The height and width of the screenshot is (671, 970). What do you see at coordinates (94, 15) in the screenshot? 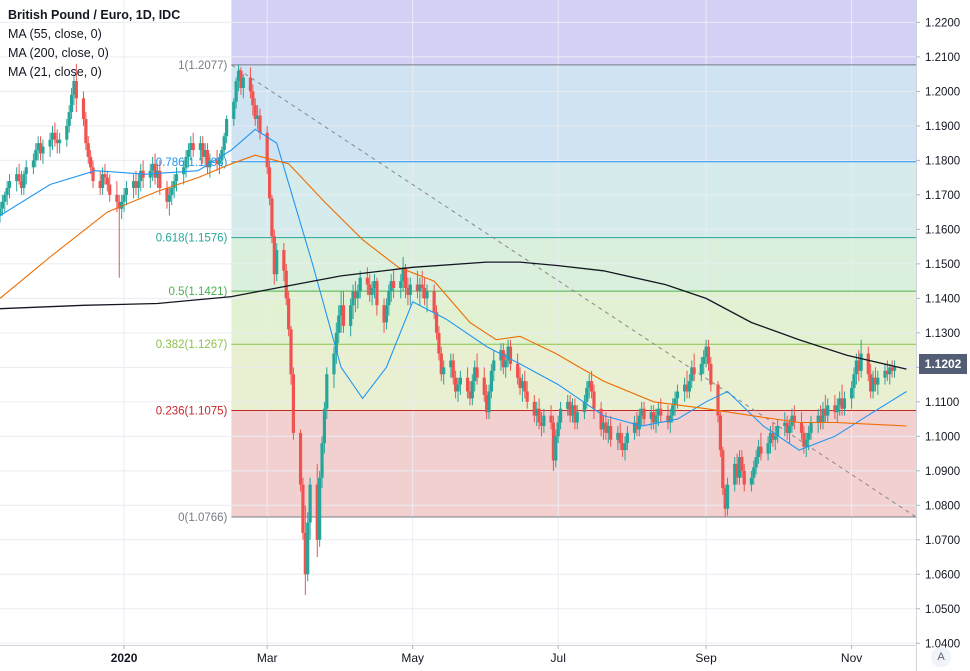
I see `symbol-title: British Pound / Euro, 1D, IDC` at bounding box center [94, 15].